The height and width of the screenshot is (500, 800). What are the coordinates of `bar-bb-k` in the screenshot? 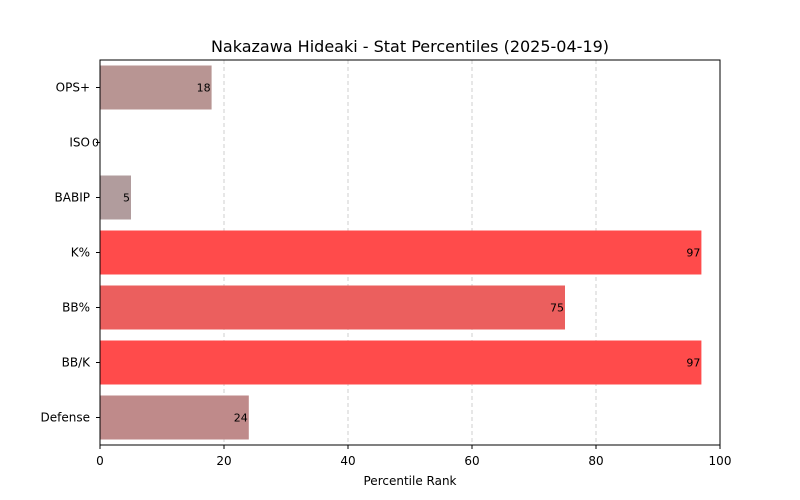 It's located at (401, 362).